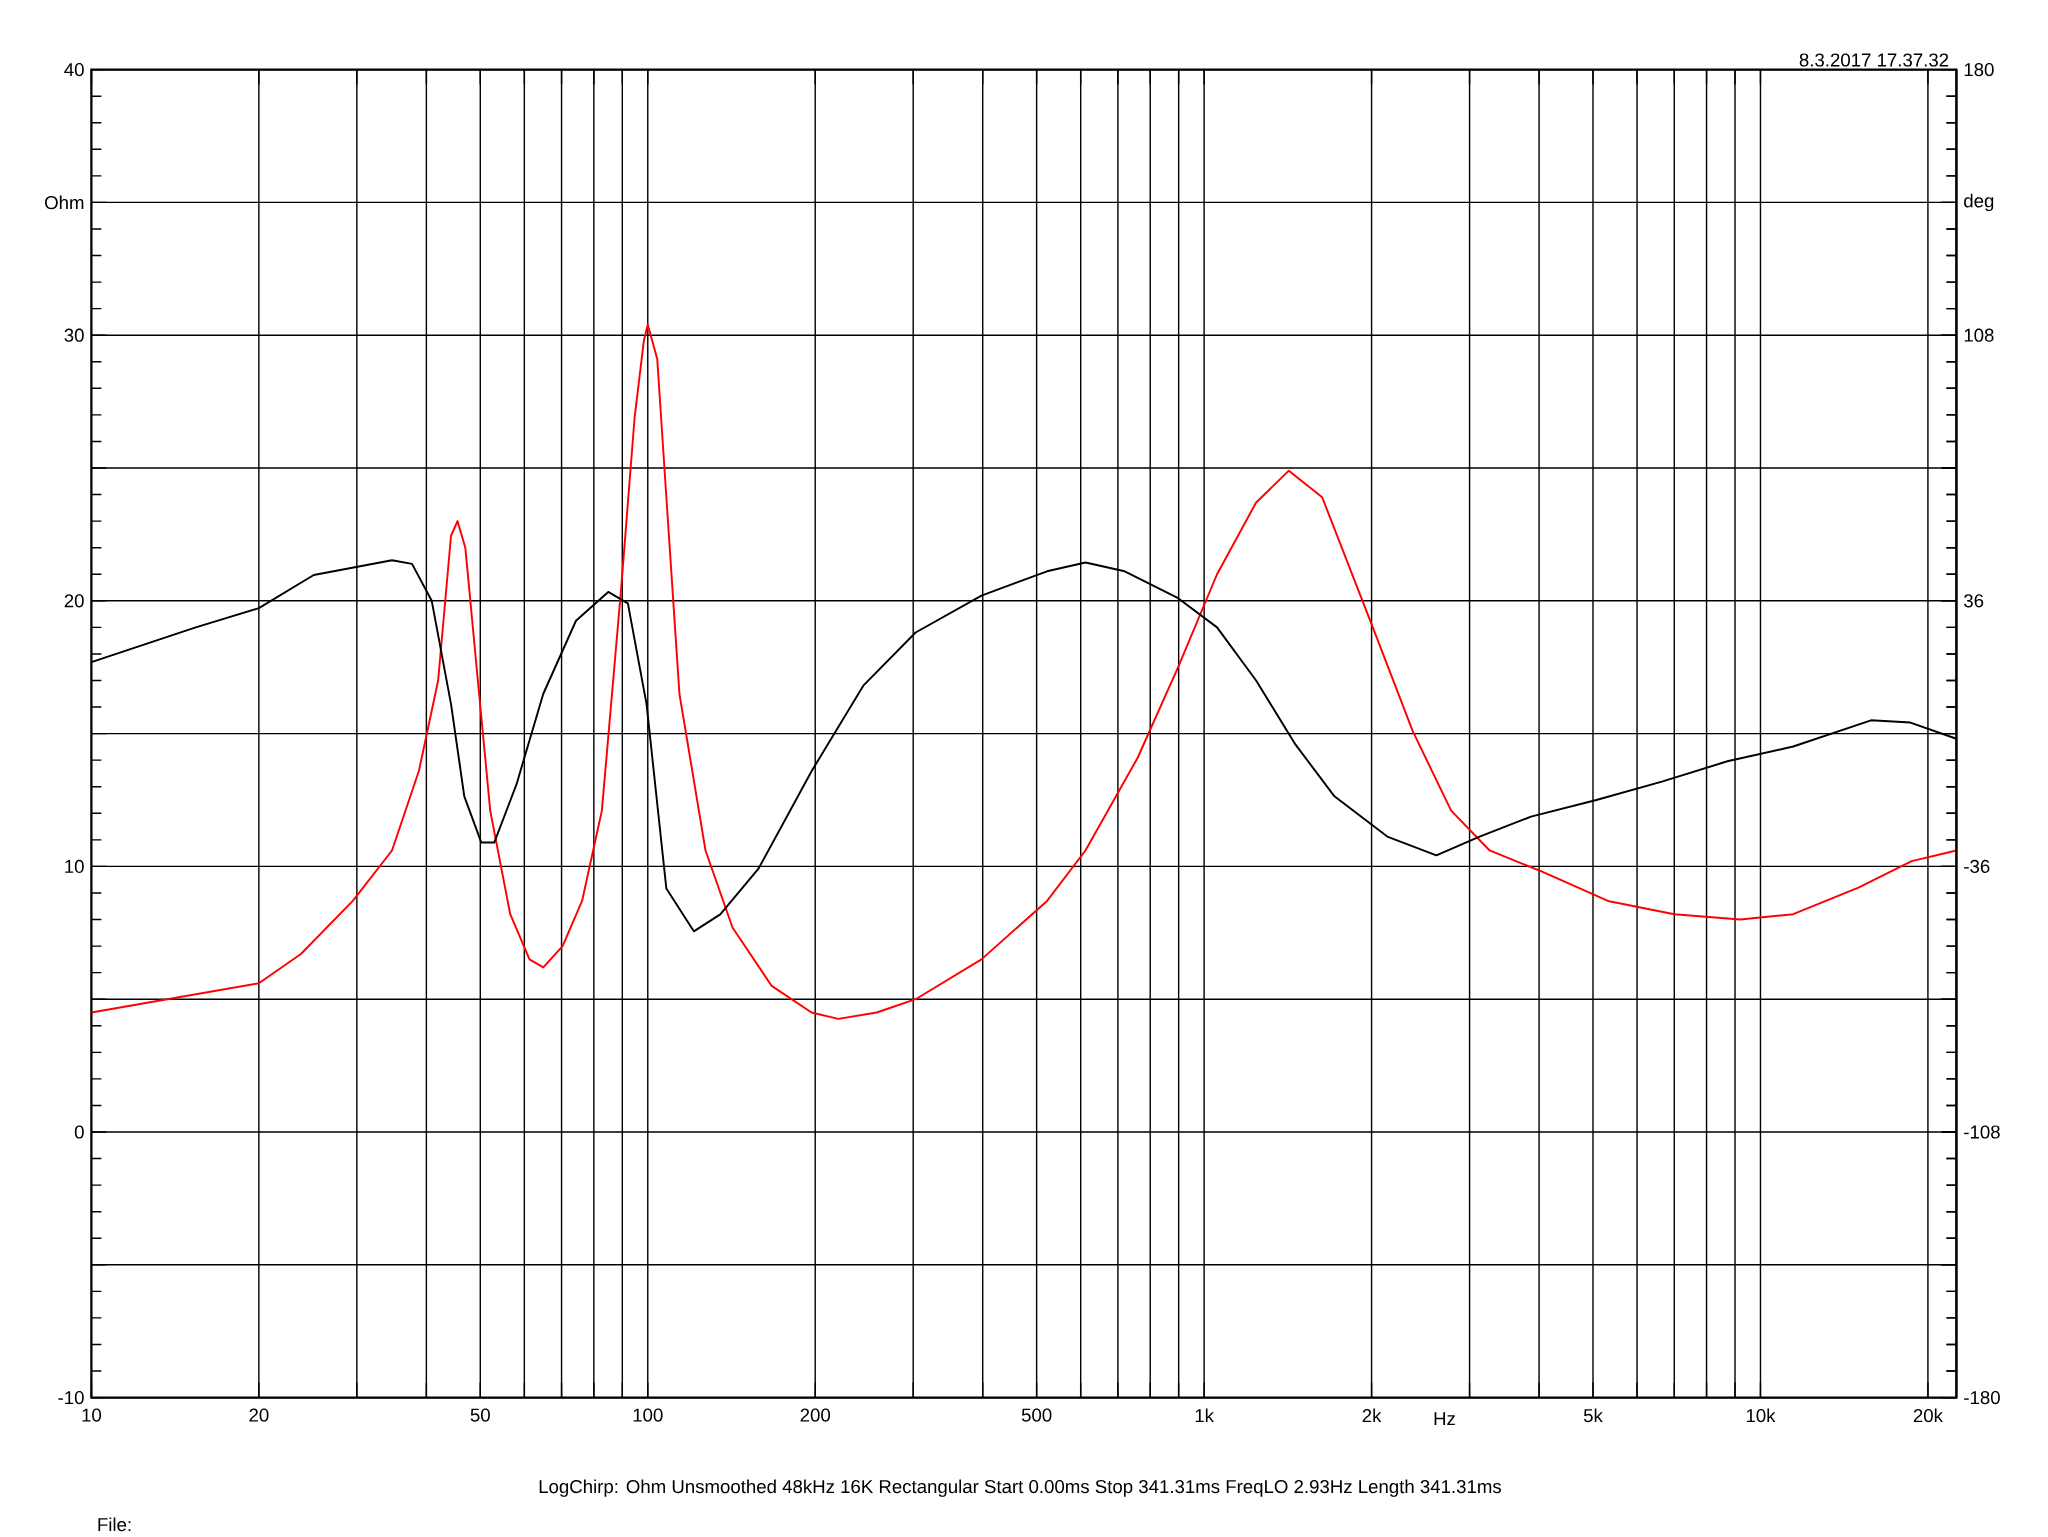  I want to click on y-tick-label: 30, so click(74, 335).